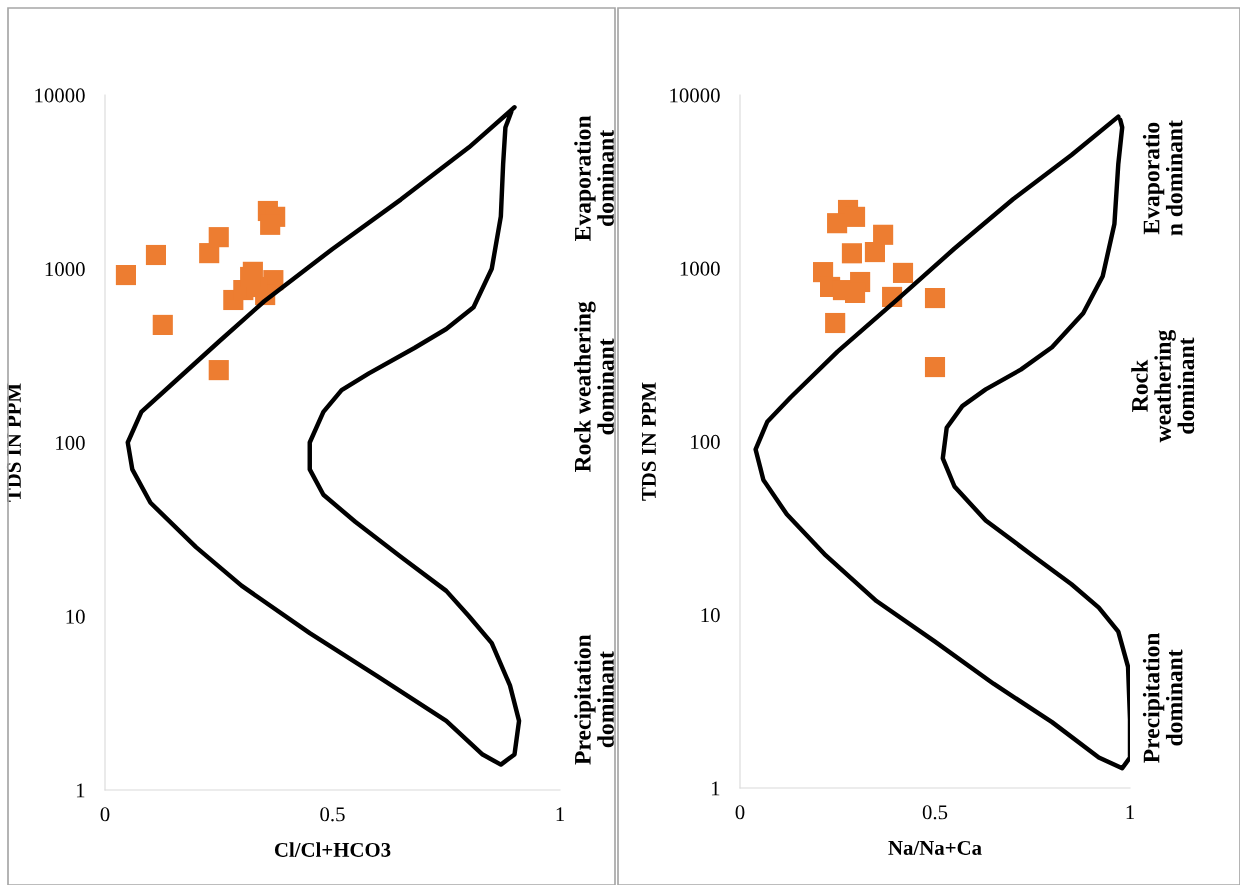 The image size is (1240, 885). I want to click on text: Evaporation dominant, so click(594, 178).